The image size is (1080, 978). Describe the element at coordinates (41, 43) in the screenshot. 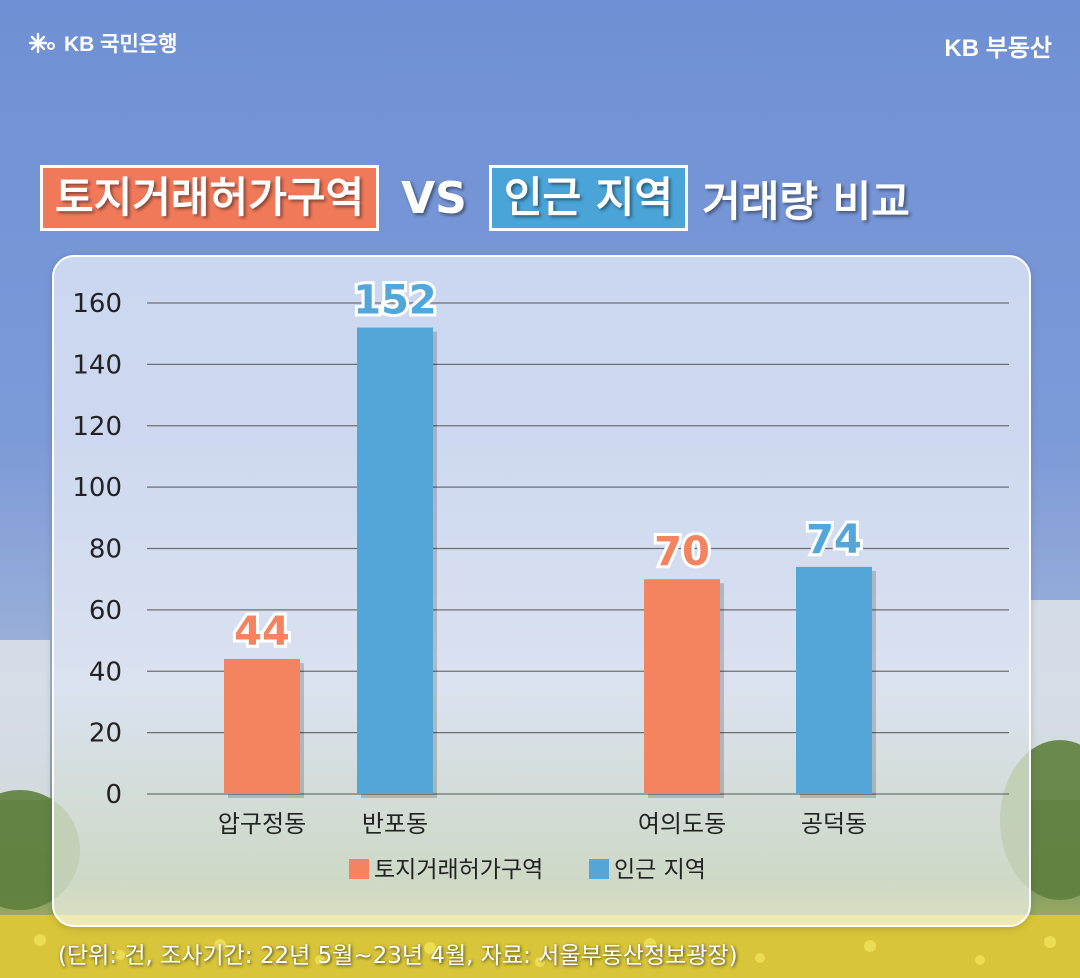

I see `kb-star-icon` at that location.